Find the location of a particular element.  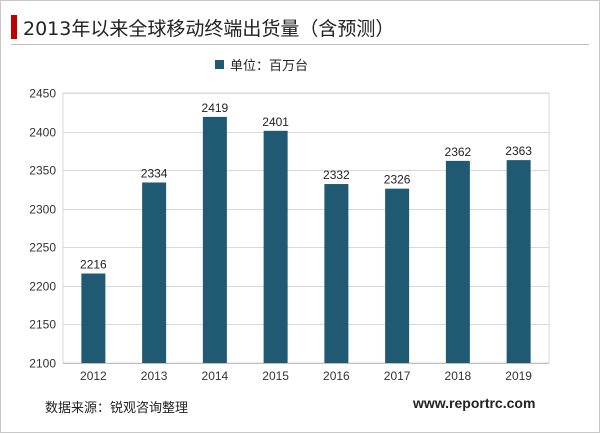

data-source: 数据来源：锐观咨询整理 is located at coordinates (117, 408).